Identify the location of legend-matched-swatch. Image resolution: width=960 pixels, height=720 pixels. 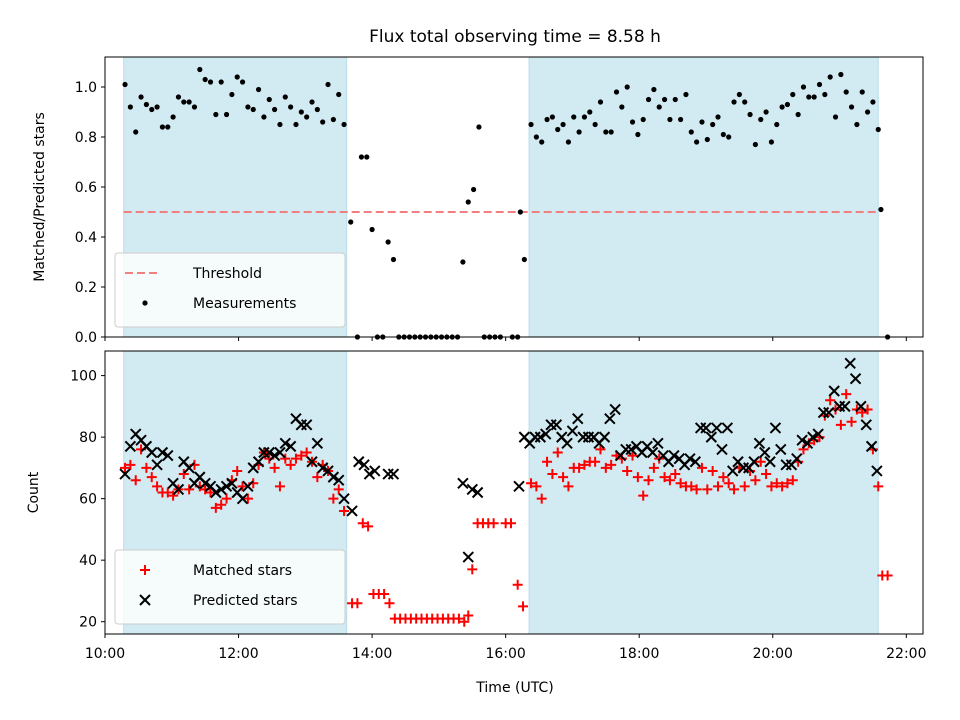
(145, 570).